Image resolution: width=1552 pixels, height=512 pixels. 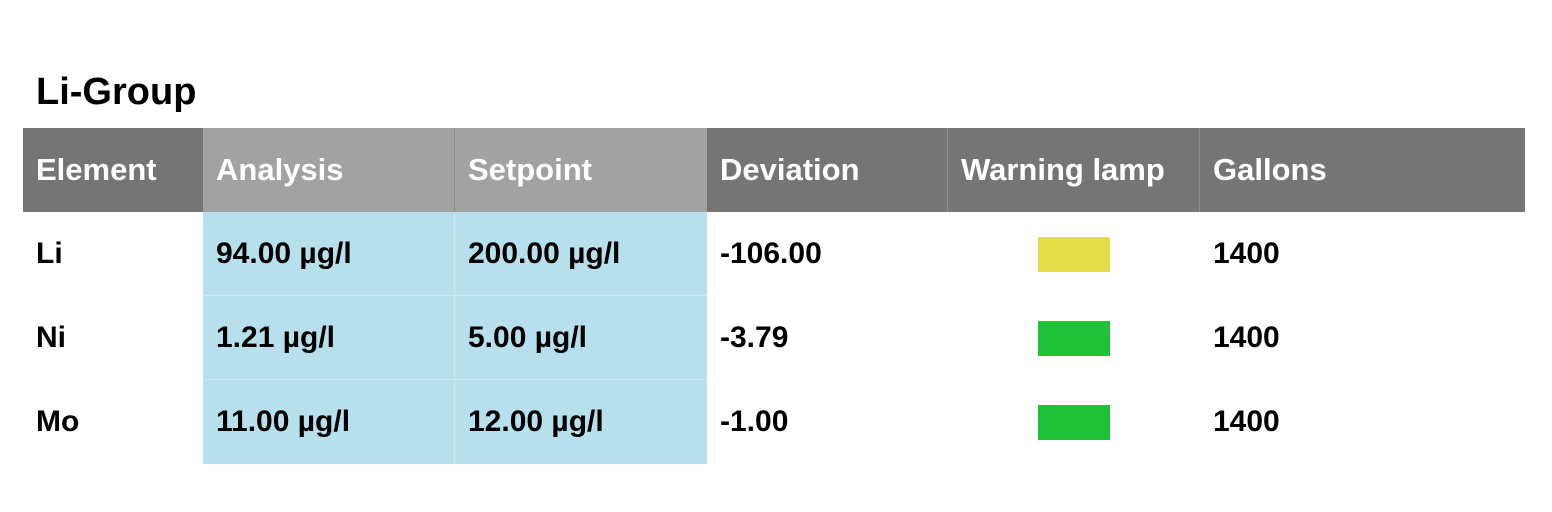 What do you see at coordinates (581, 254) in the screenshot?
I see `cell-setpoint: 200.00 µg/l` at bounding box center [581, 254].